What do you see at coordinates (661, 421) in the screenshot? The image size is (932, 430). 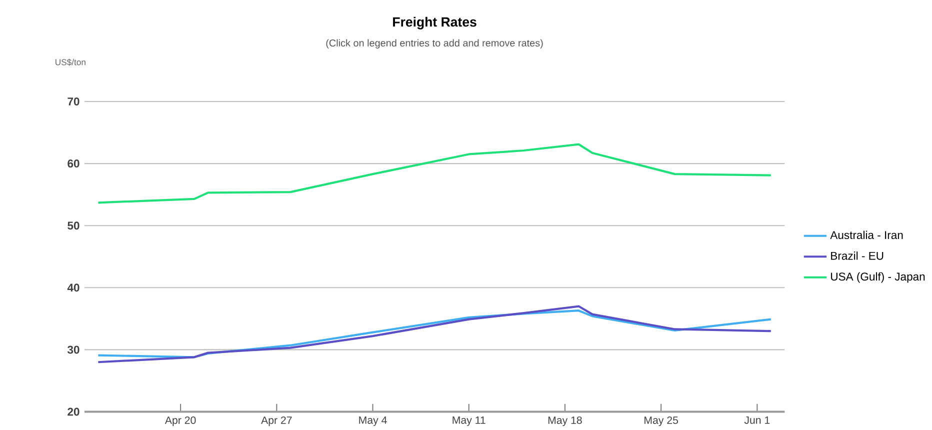 I see `x-tick-label: May 25` at bounding box center [661, 421].